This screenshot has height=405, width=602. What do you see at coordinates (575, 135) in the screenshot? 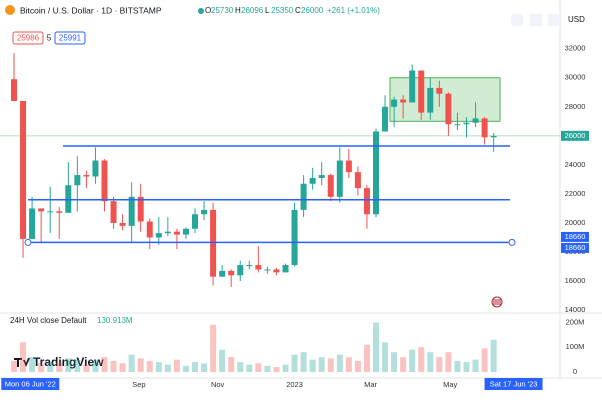
I see `price-label: 26000` at bounding box center [575, 135].